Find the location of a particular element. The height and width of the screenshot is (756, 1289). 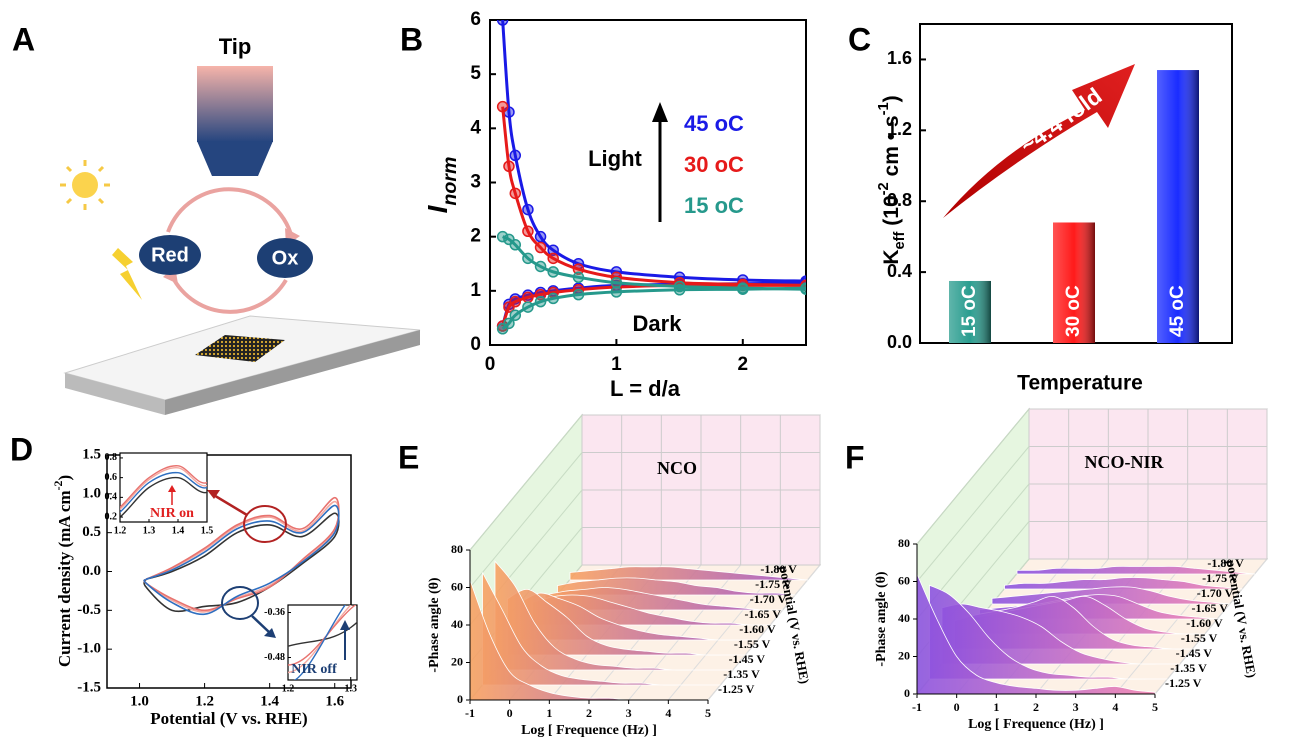

y-tick-label: -1.0 is located at coordinates (89, 649).